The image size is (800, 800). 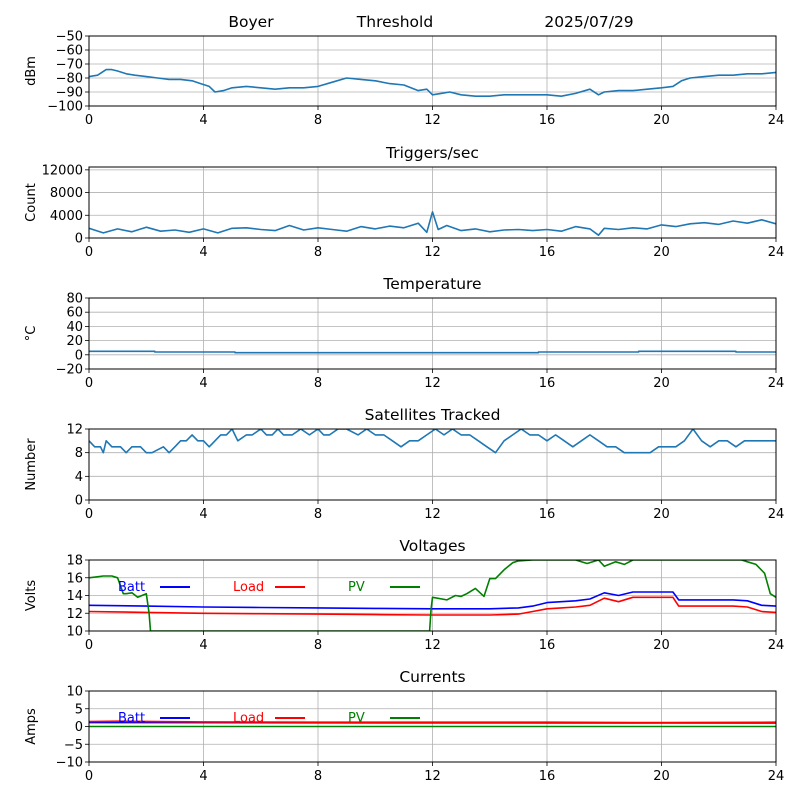 What do you see at coordinates (31, 202) in the screenshot?
I see `y-axis-label: Count` at bounding box center [31, 202].